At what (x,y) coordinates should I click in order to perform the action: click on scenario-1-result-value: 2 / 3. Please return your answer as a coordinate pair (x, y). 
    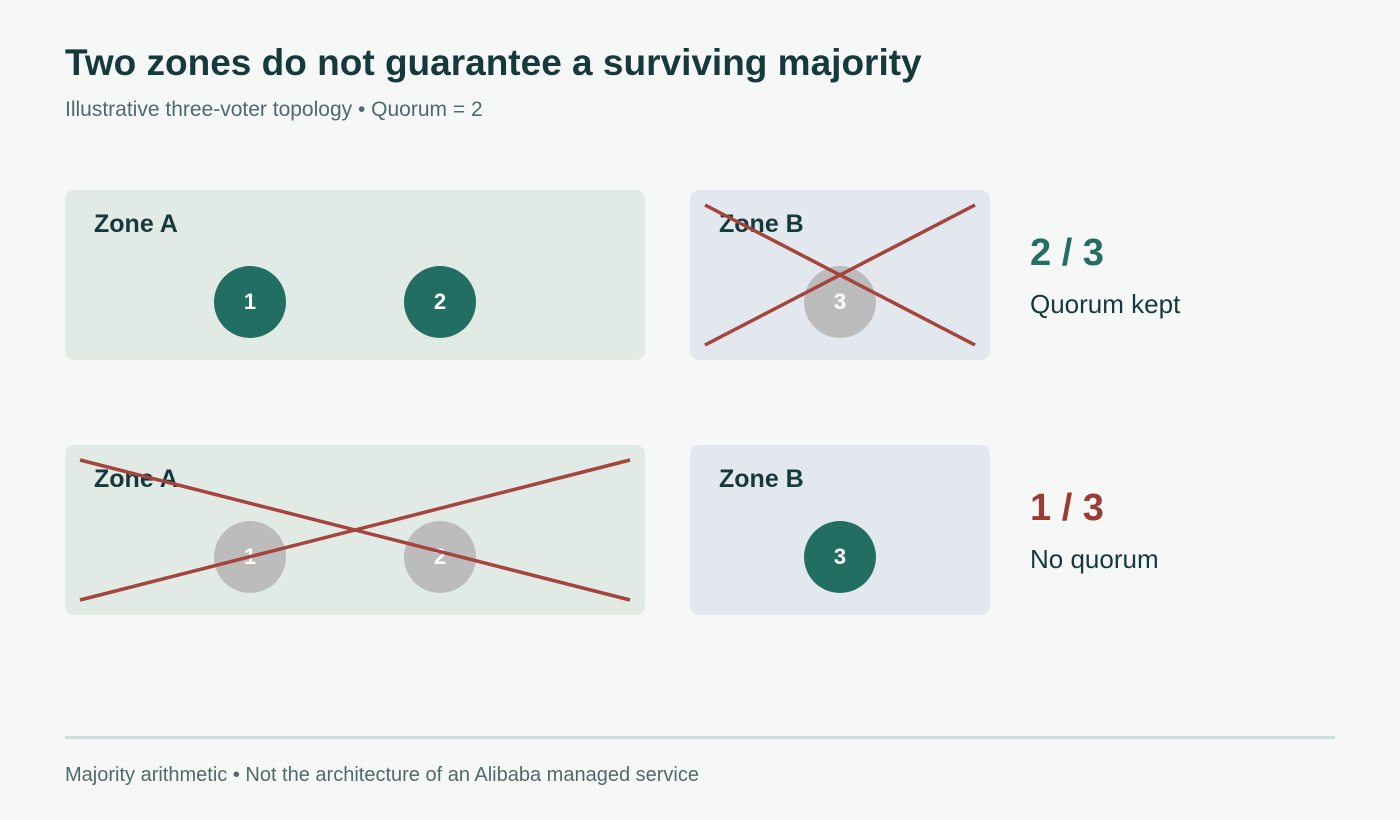
    Looking at the image, I should click on (1067, 253).